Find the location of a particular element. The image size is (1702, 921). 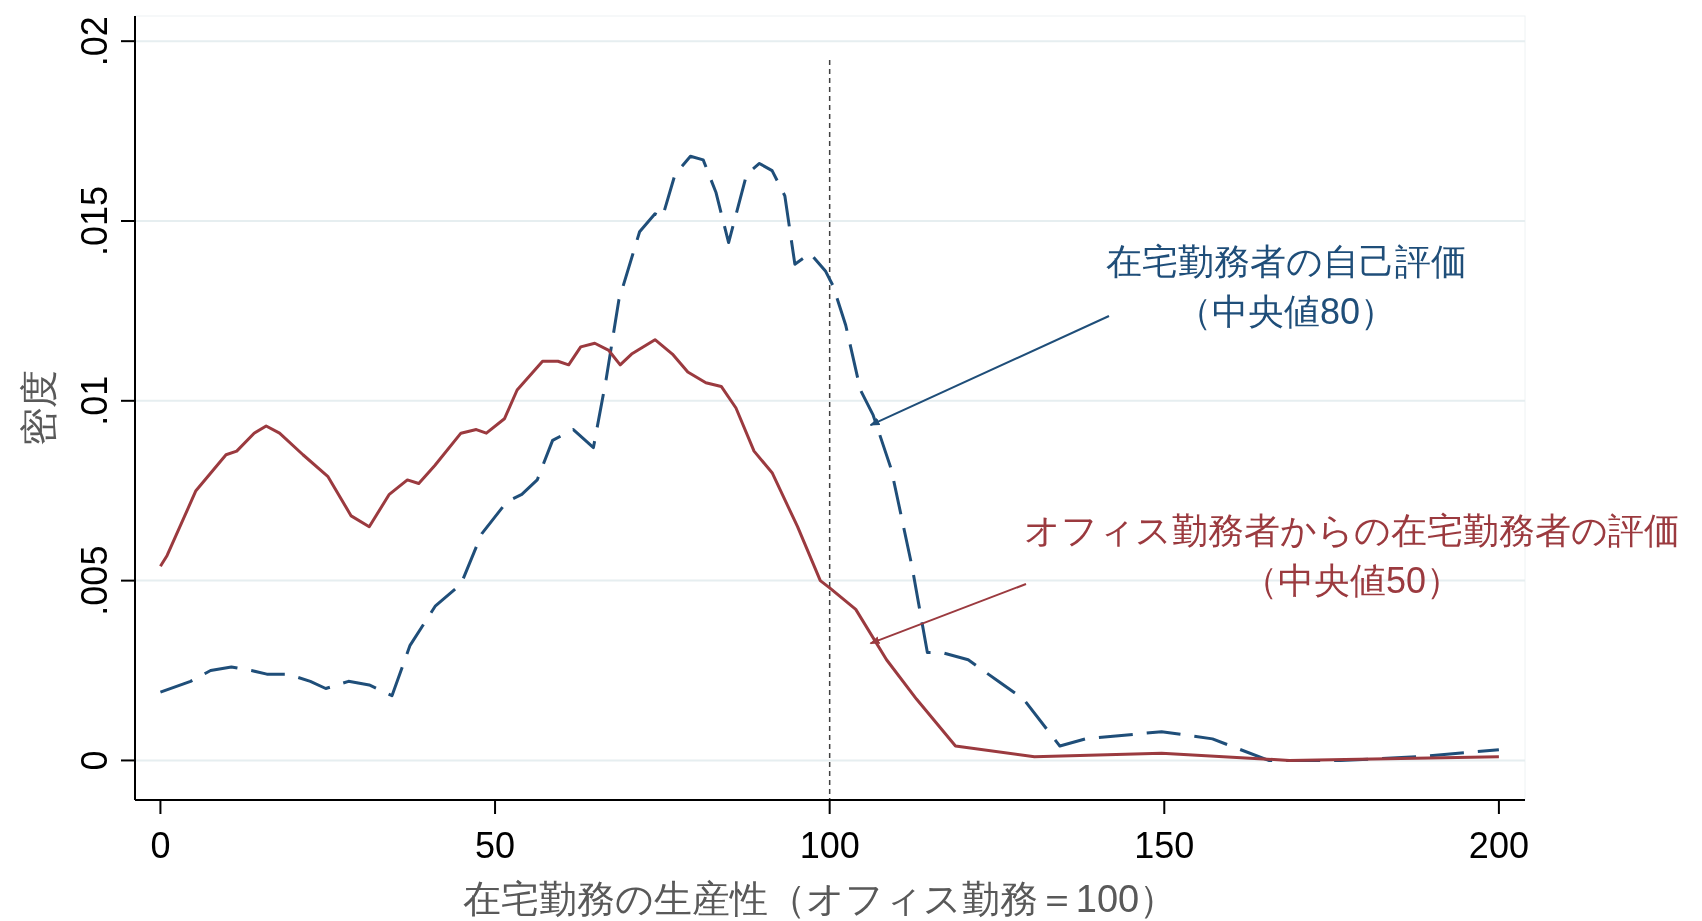

text: 在宅勤務者の自己評価（中央値80） is located at coordinates (1286, 286).